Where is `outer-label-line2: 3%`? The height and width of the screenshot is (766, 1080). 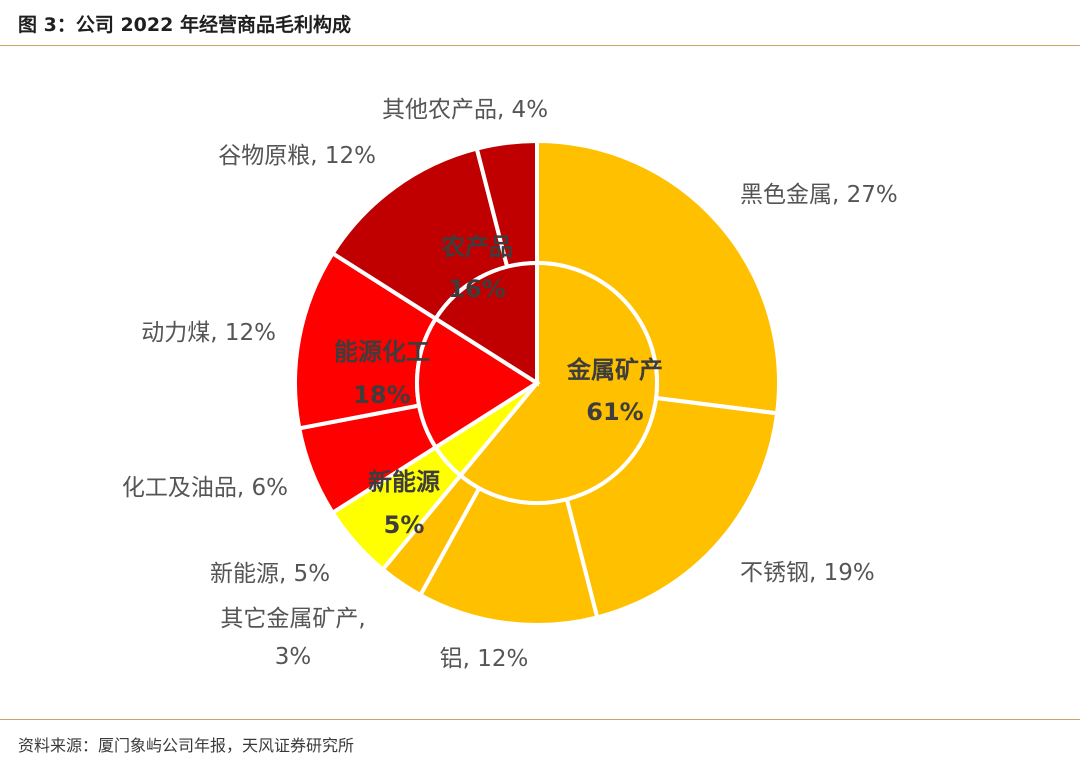
outer-label-line2: 3% is located at coordinates (293, 657).